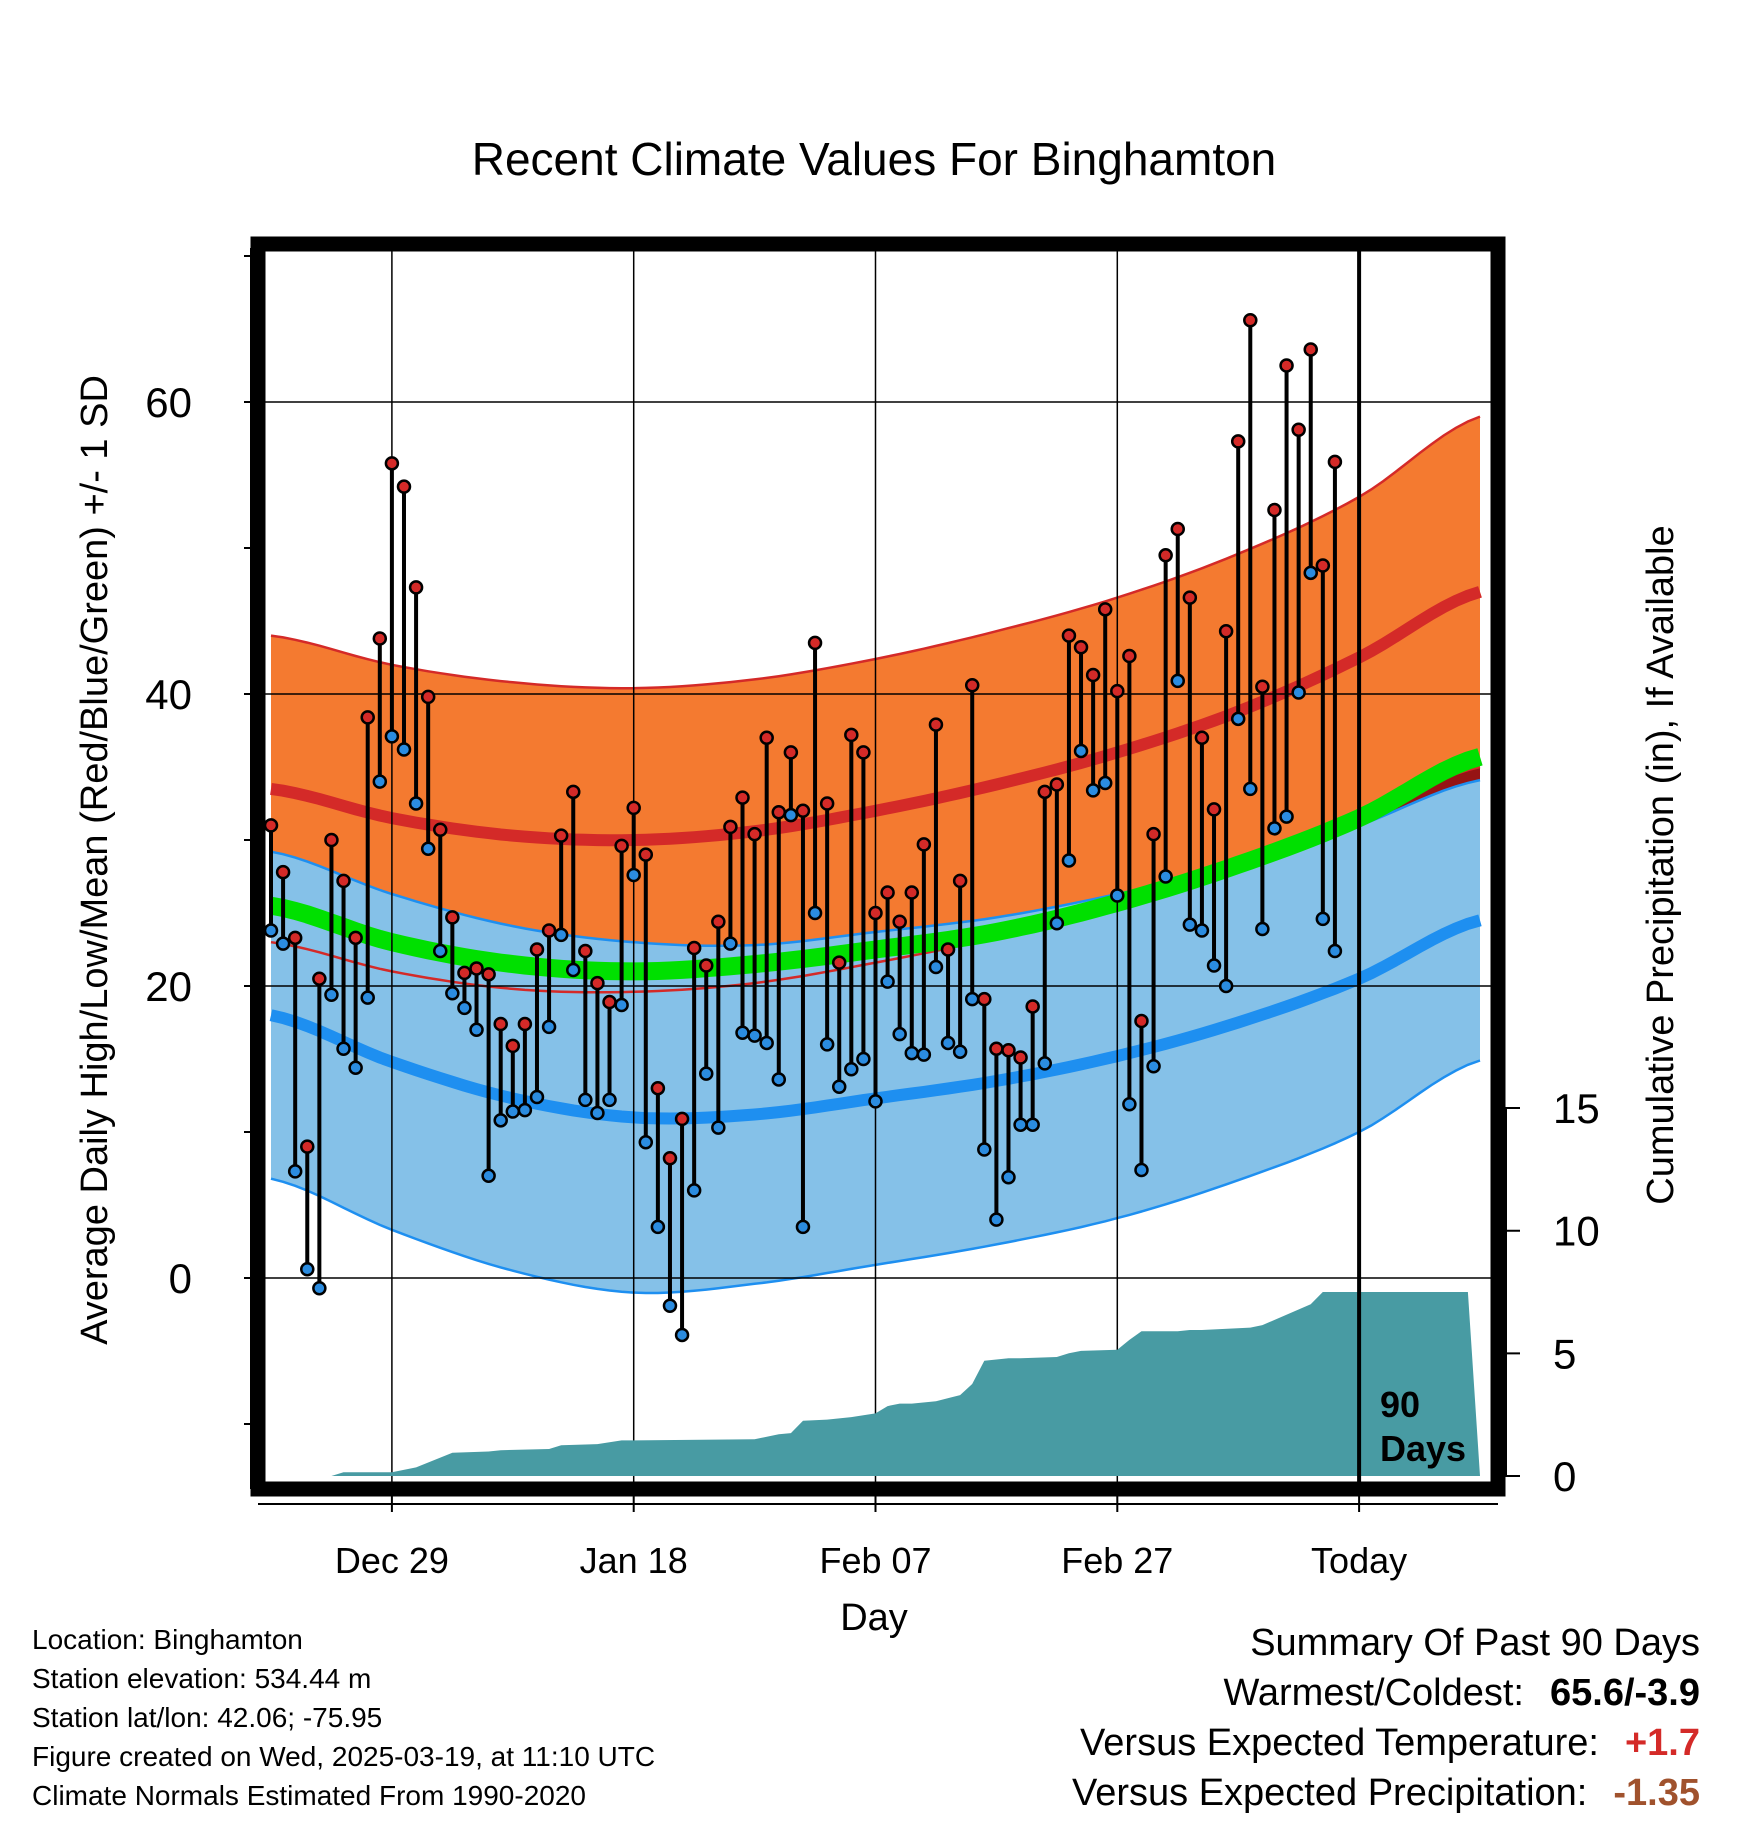  Describe the element at coordinates (1475, 1643) in the screenshot. I see `summary-title: Summary Of Past 90 Days` at that location.